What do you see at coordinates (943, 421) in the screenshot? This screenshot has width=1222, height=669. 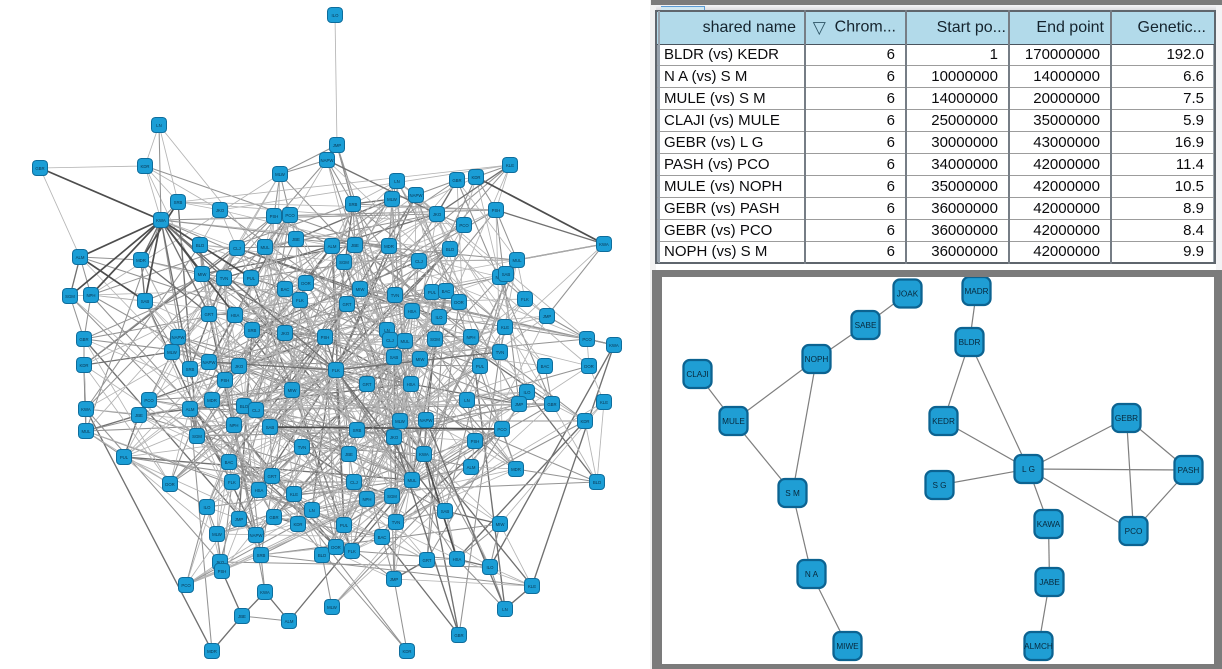 I see `svg-text: KEDR` at bounding box center [943, 421].